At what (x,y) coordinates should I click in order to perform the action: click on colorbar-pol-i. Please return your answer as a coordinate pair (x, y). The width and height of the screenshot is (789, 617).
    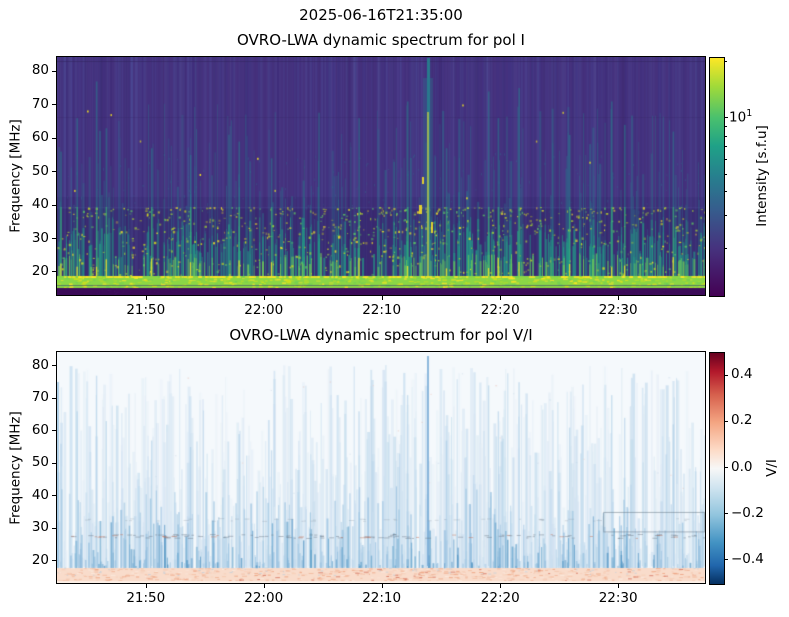
    Looking at the image, I should click on (717, 177).